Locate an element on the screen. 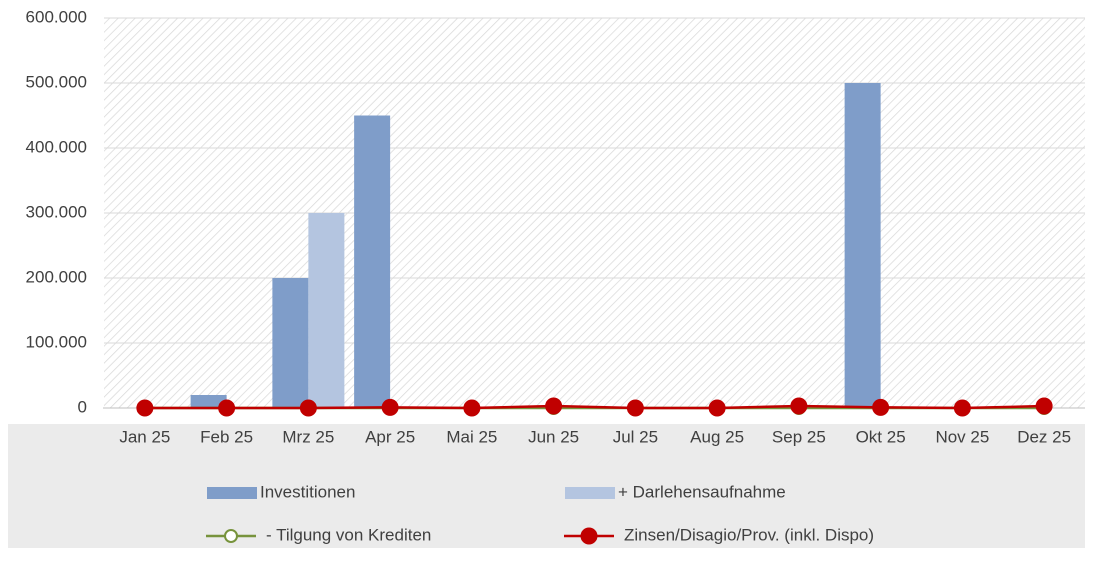  line is located at coordinates (594, 407).